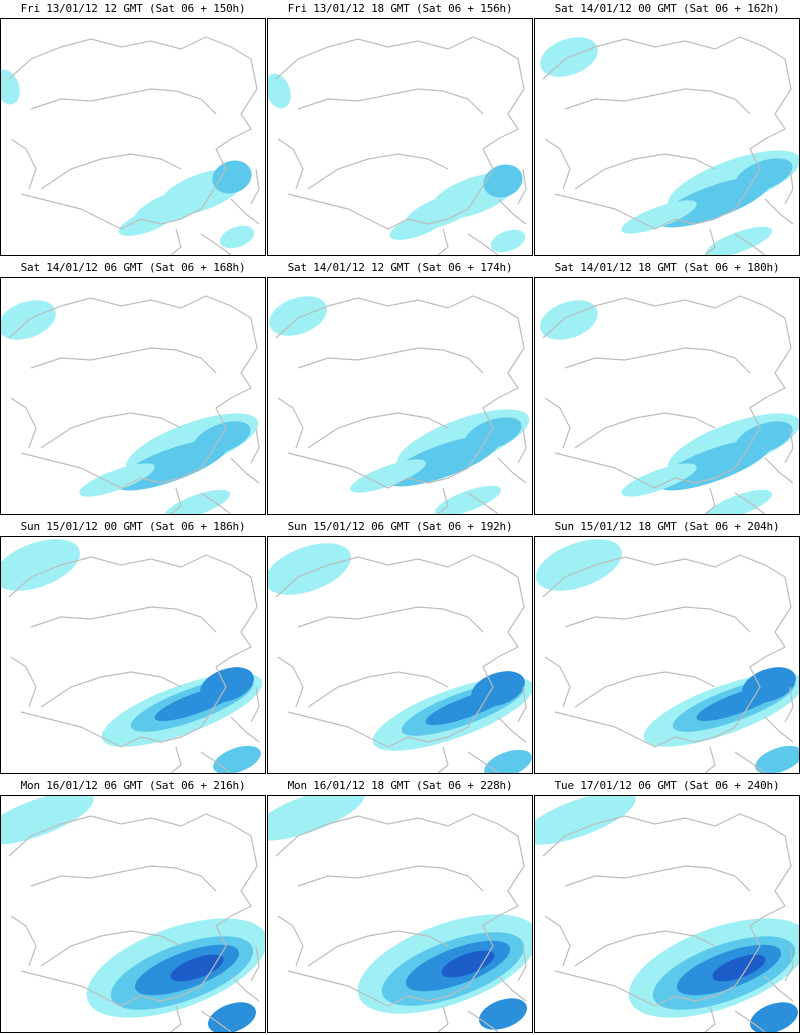 This screenshot has width=800, height=1035. I want to click on panel-title: Sun 15/01/12 18 GMT (Sat 06 + 204h), so click(667, 526).